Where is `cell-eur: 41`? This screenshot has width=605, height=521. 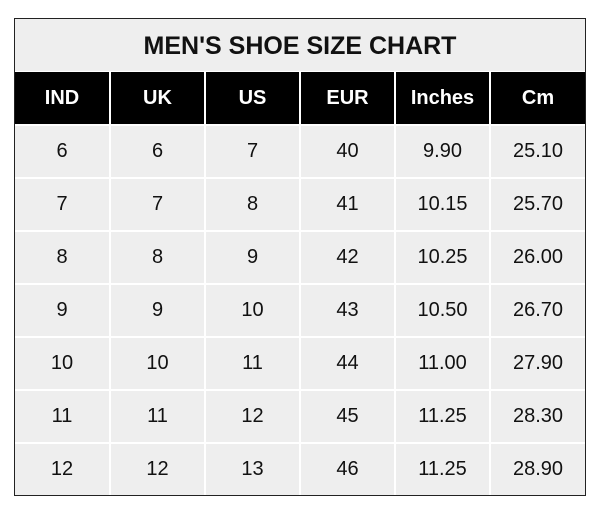 cell-eur: 41 is located at coordinates (348, 204).